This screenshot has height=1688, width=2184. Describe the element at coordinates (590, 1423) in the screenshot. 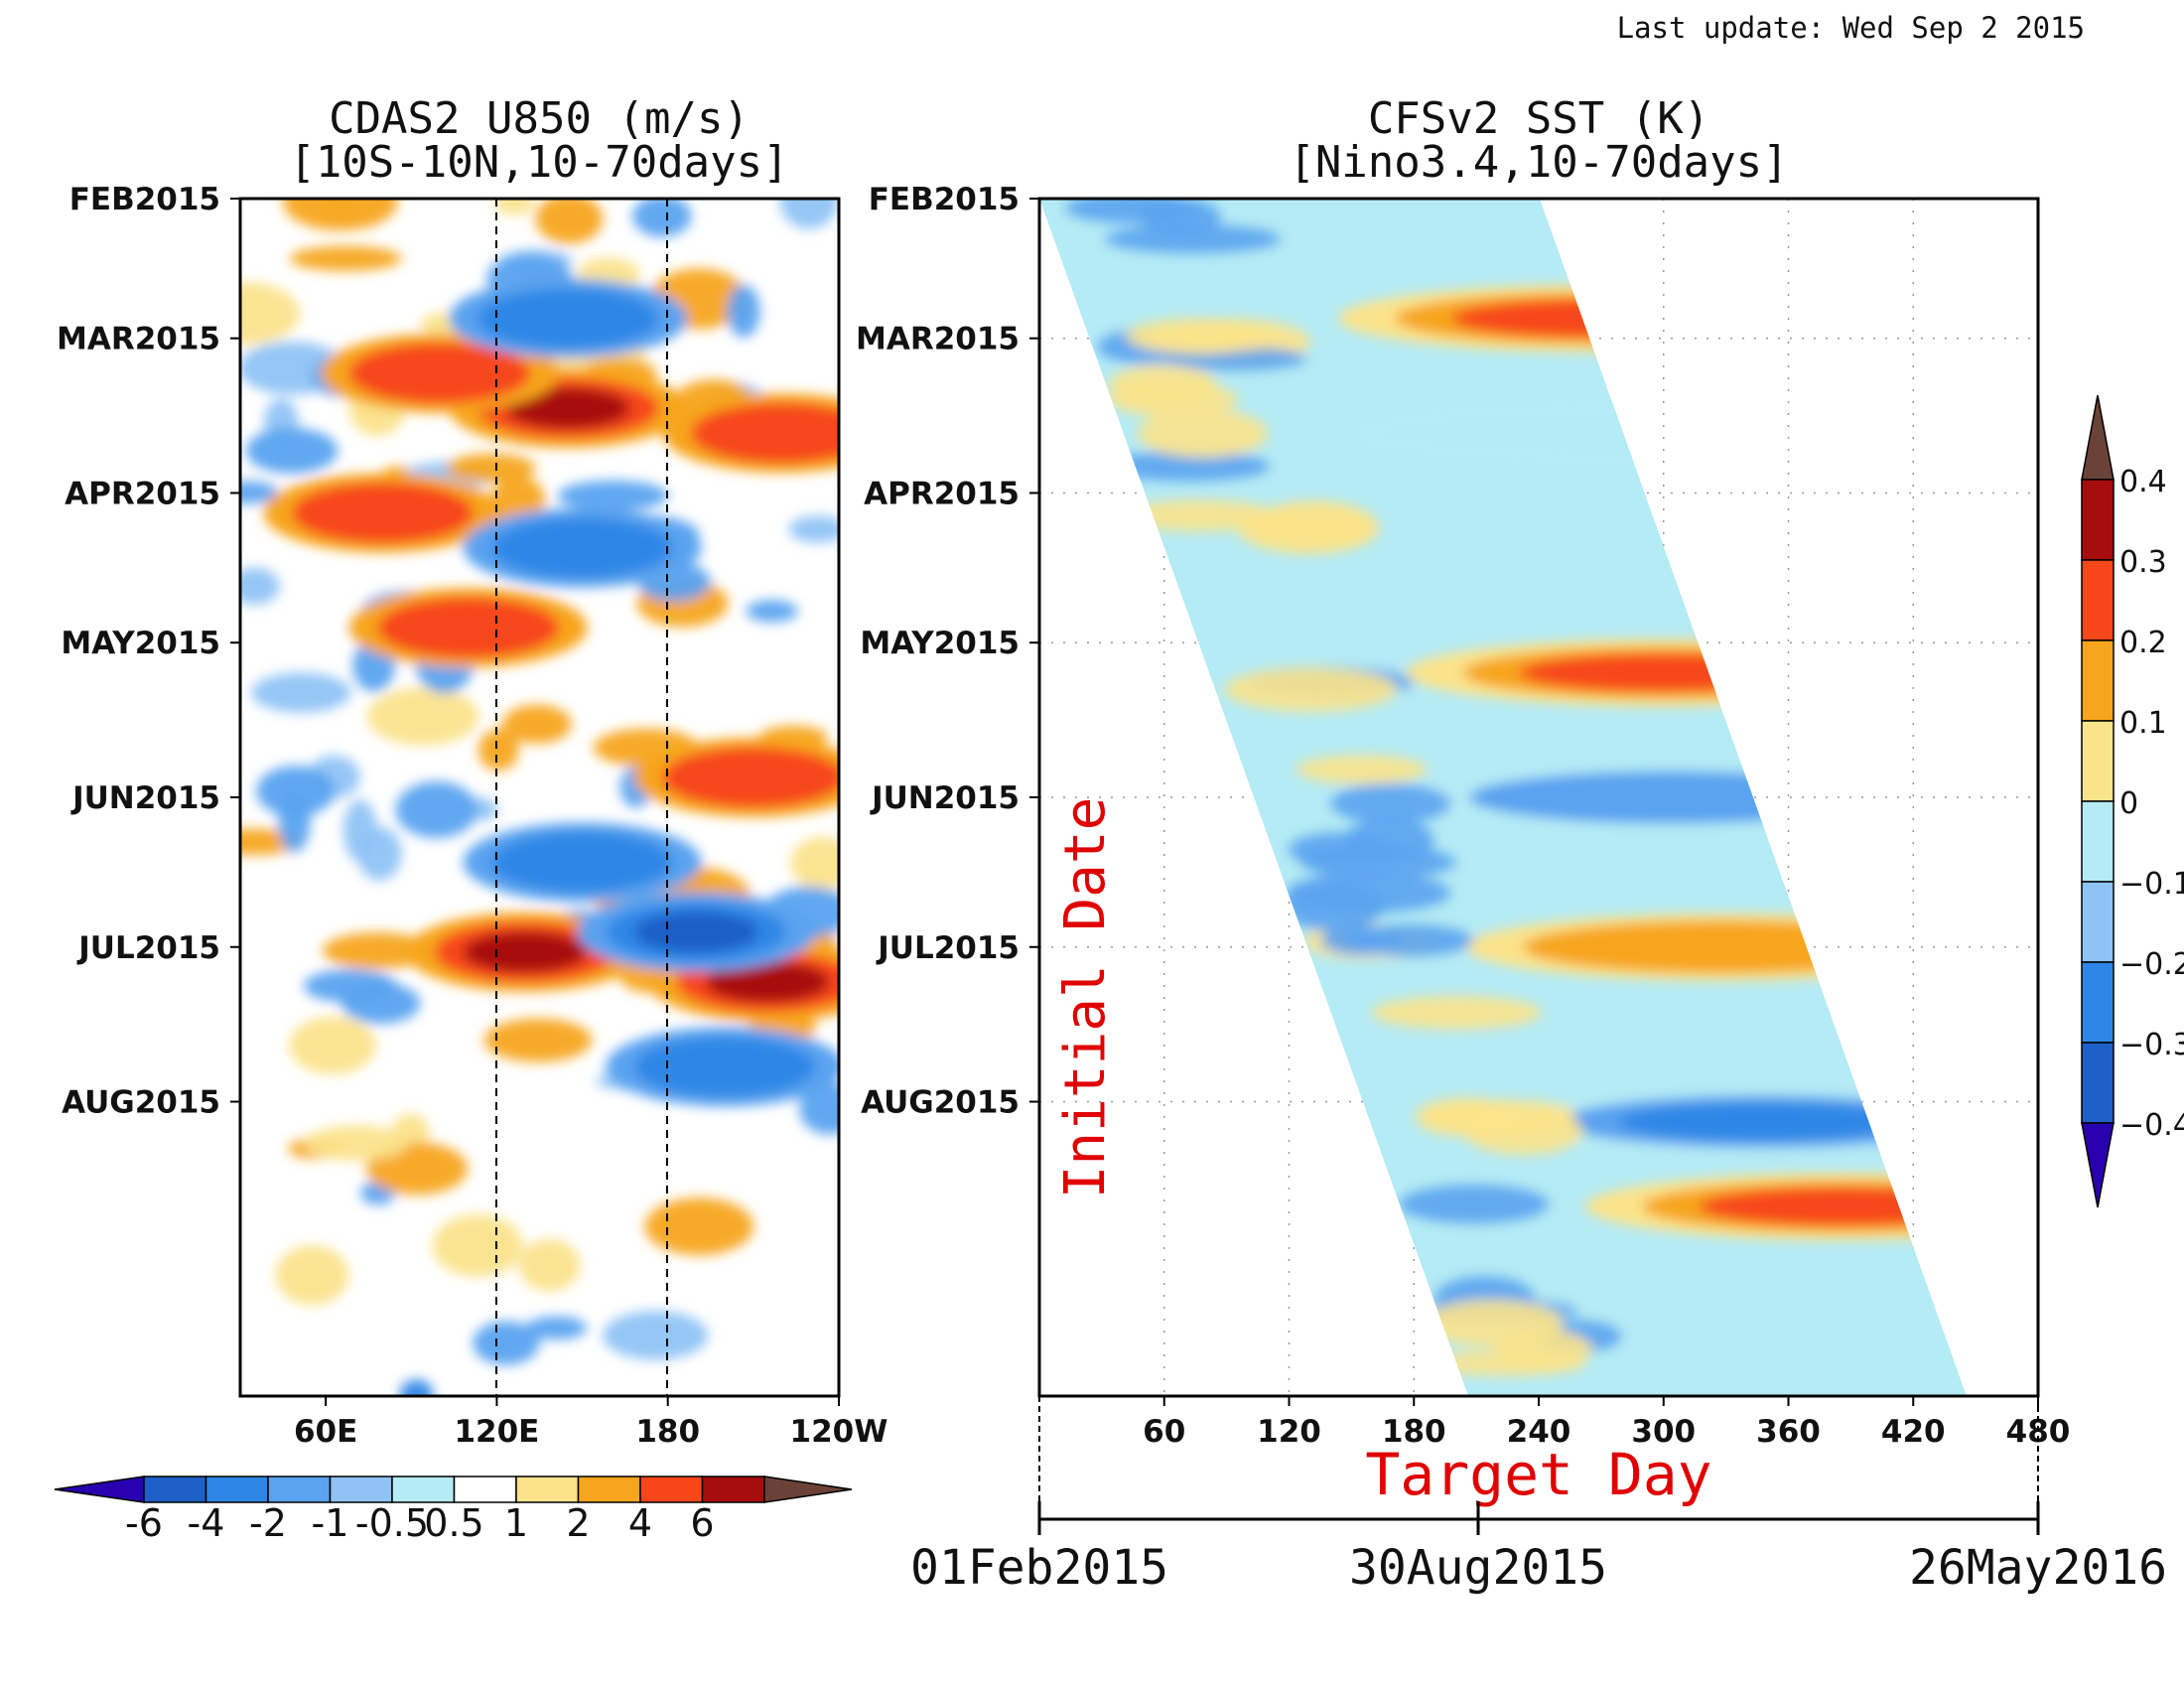

I see `u850-x-axis: 60E 120E 180 120W` at that location.